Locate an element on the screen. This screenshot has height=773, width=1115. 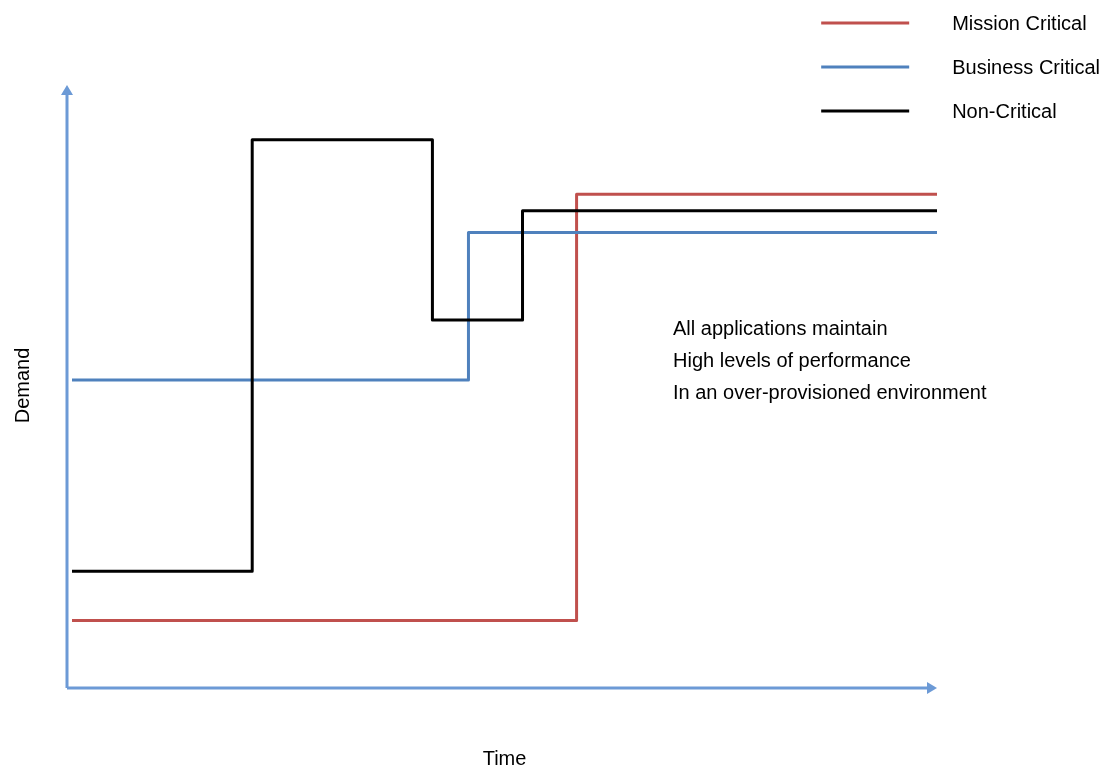
legend-label: Business Critical is located at coordinates (1026, 67).